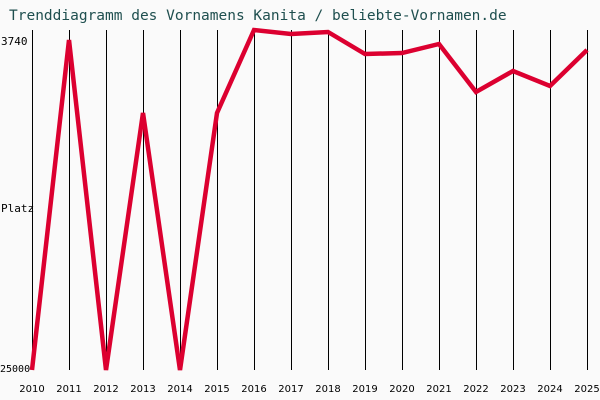  What do you see at coordinates (586, 389) in the screenshot?
I see `x-tick-label: 2025` at bounding box center [586, 389].